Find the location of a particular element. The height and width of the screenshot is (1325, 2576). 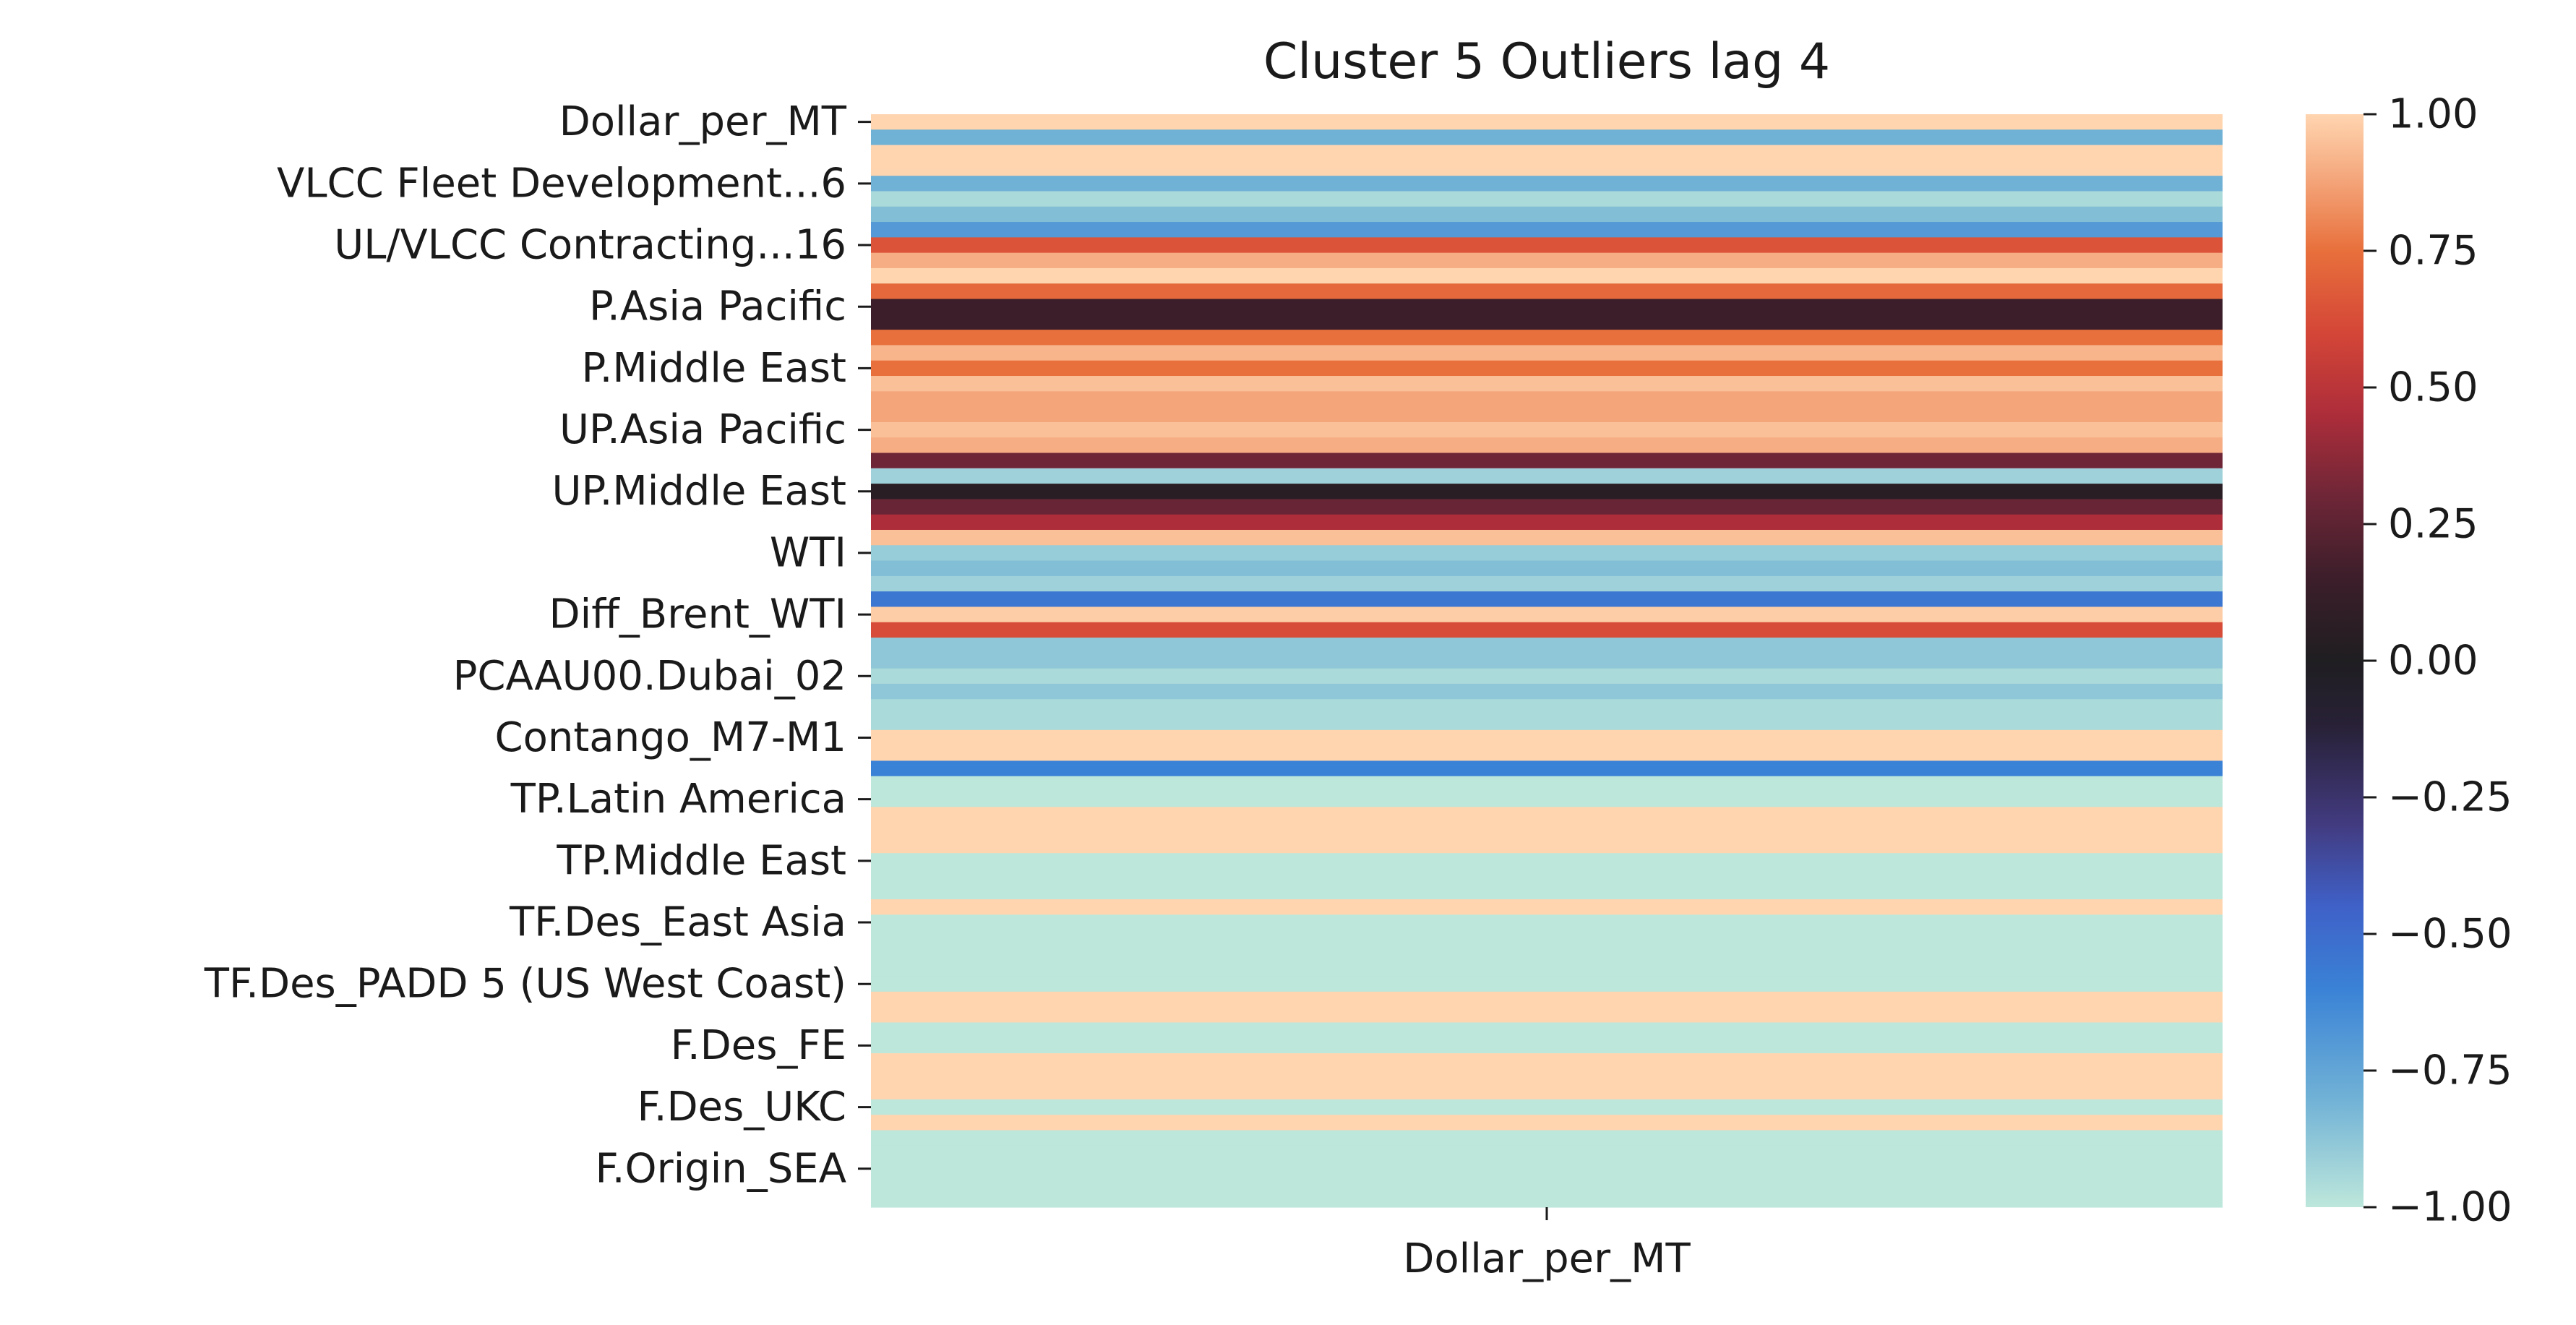

y-tick-label: F.Des_FE is located at coordinates (759, 1045).